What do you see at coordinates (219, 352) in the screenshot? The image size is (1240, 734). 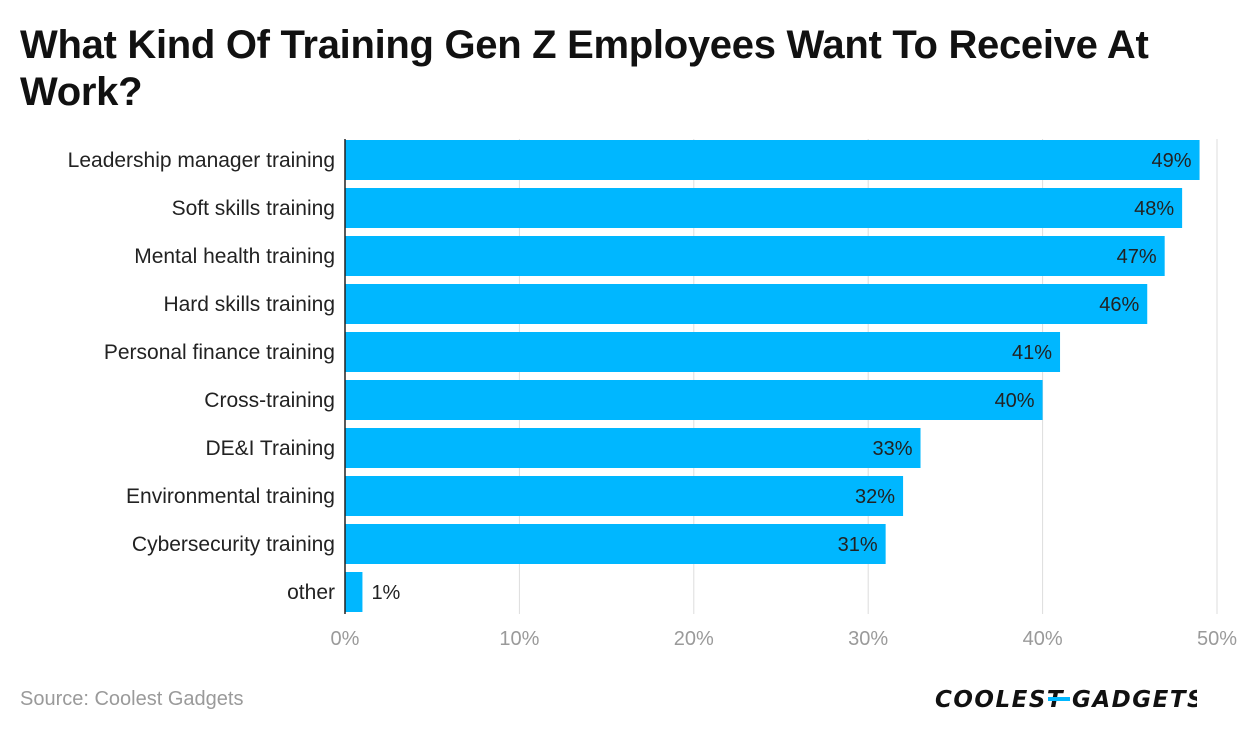 I see `category-label: Personal finance training` at bounding box center [219, 352].